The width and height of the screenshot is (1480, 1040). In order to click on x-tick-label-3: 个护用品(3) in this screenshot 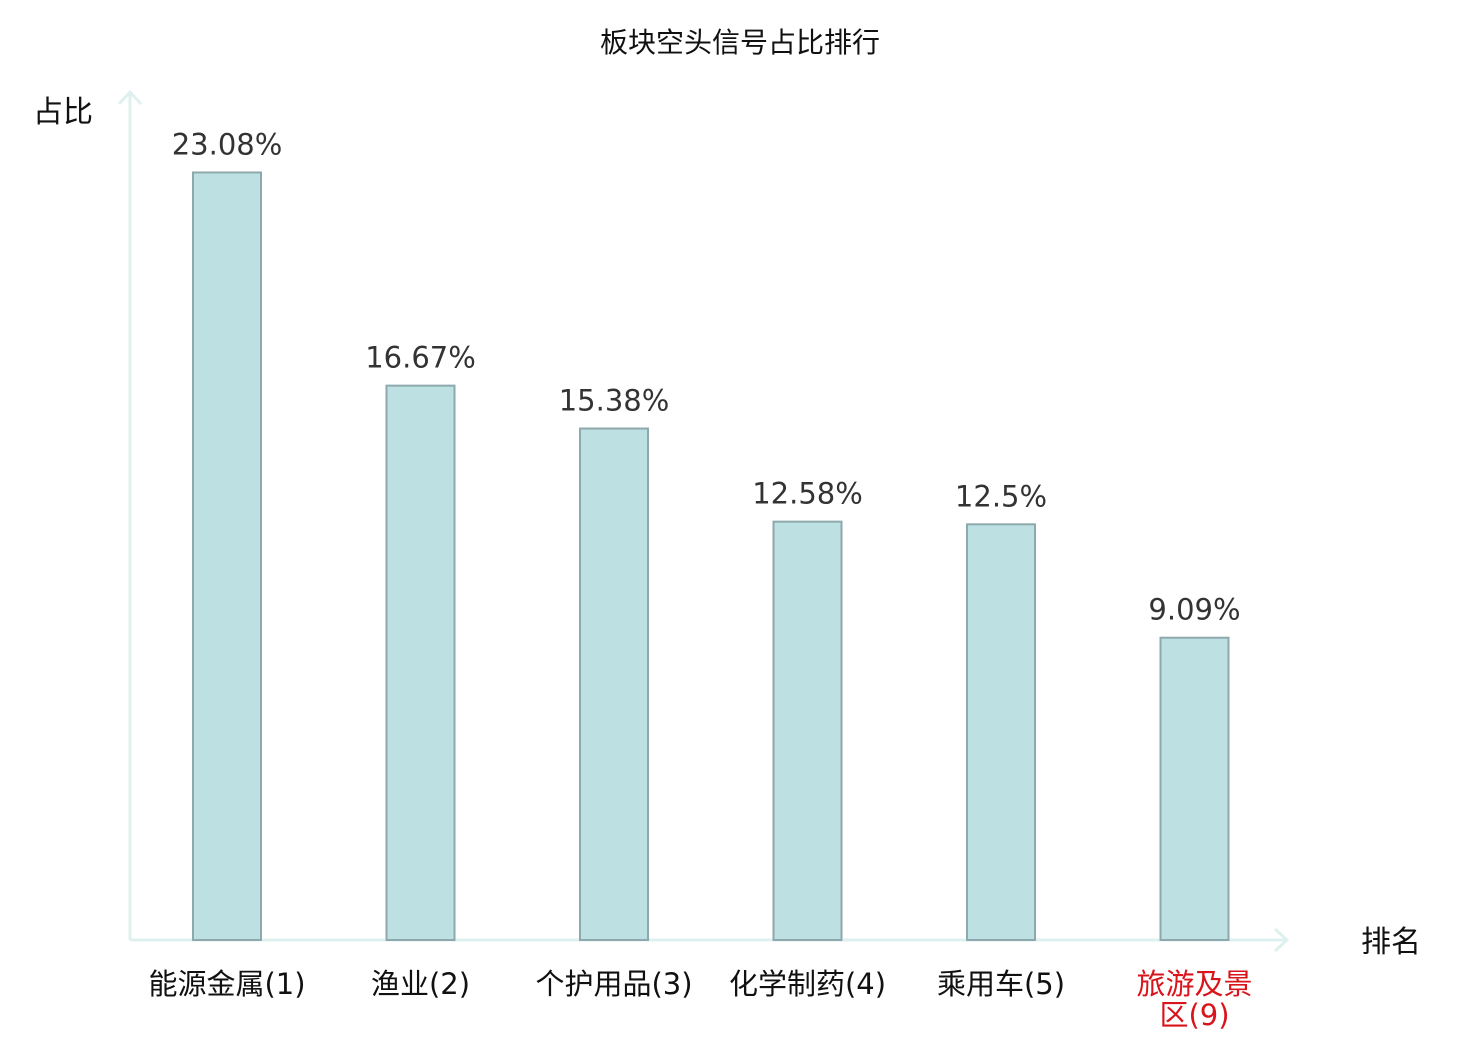, I will do `click(613, 984)`.